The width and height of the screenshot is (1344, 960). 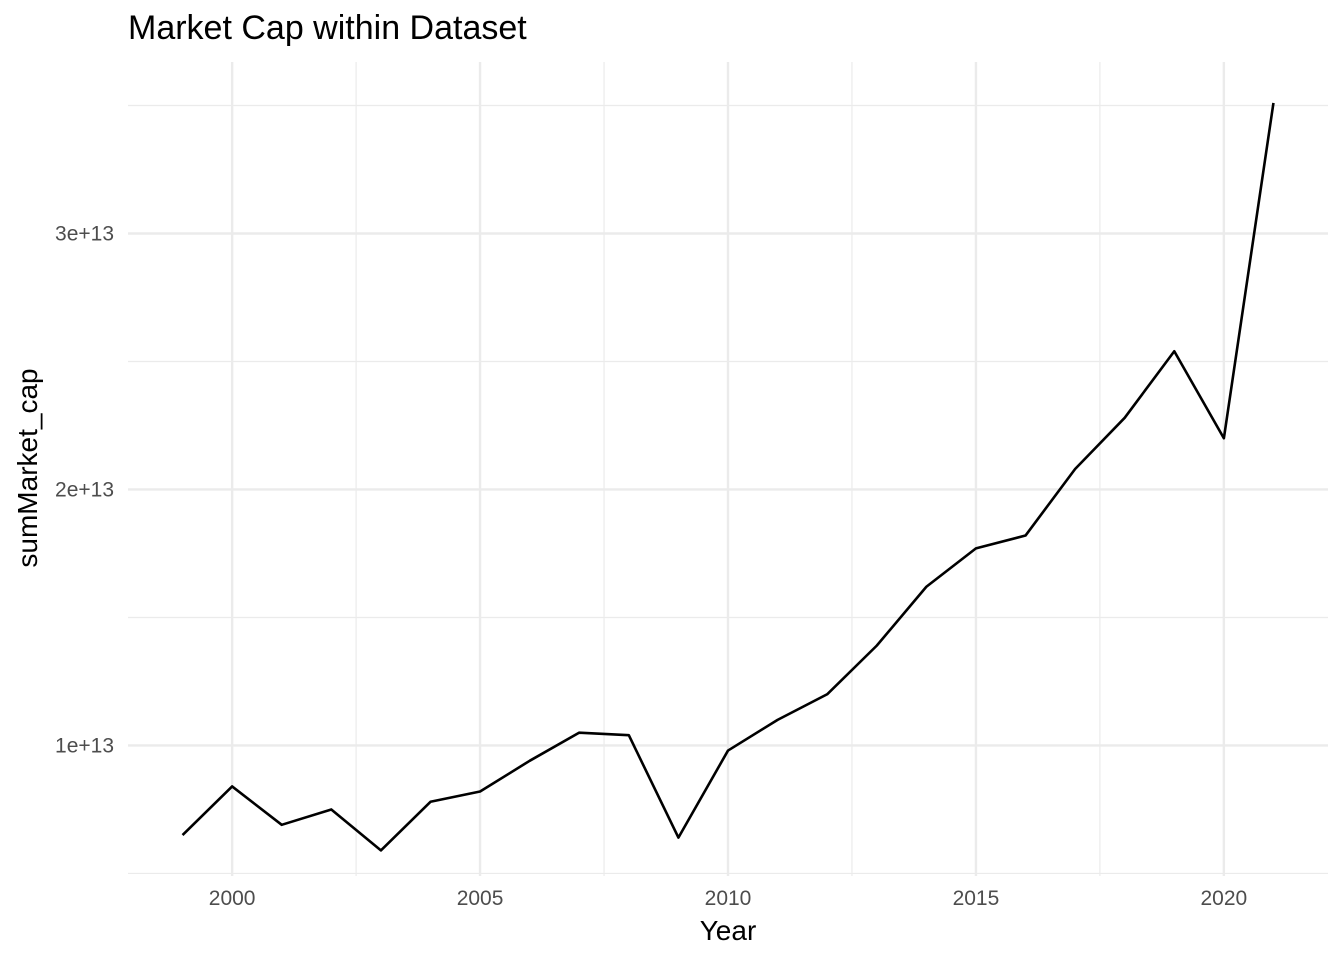 I want to click on y-tick-label: 2e+13, so click(x=84, y=489).